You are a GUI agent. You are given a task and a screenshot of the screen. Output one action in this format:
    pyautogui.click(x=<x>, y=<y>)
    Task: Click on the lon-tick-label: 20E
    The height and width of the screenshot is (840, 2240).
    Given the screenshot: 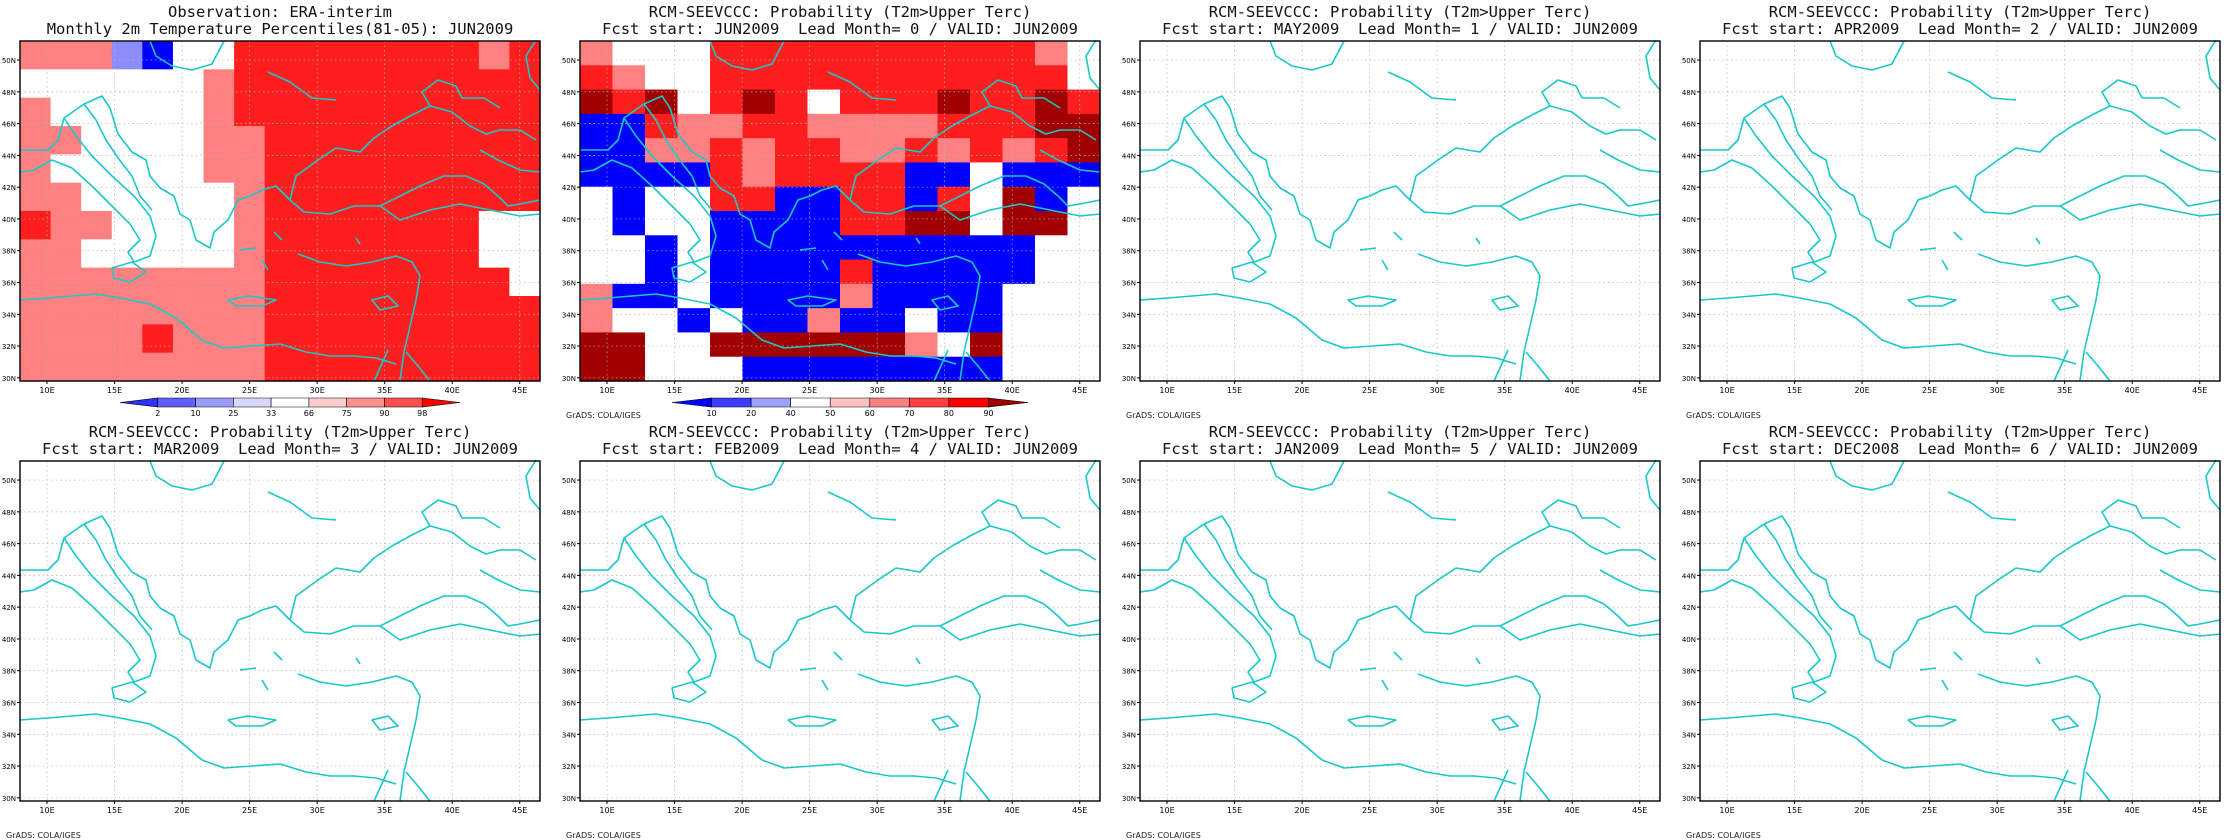 What is the action you would take?
    pyautogui.click(x=181, y=390)
    